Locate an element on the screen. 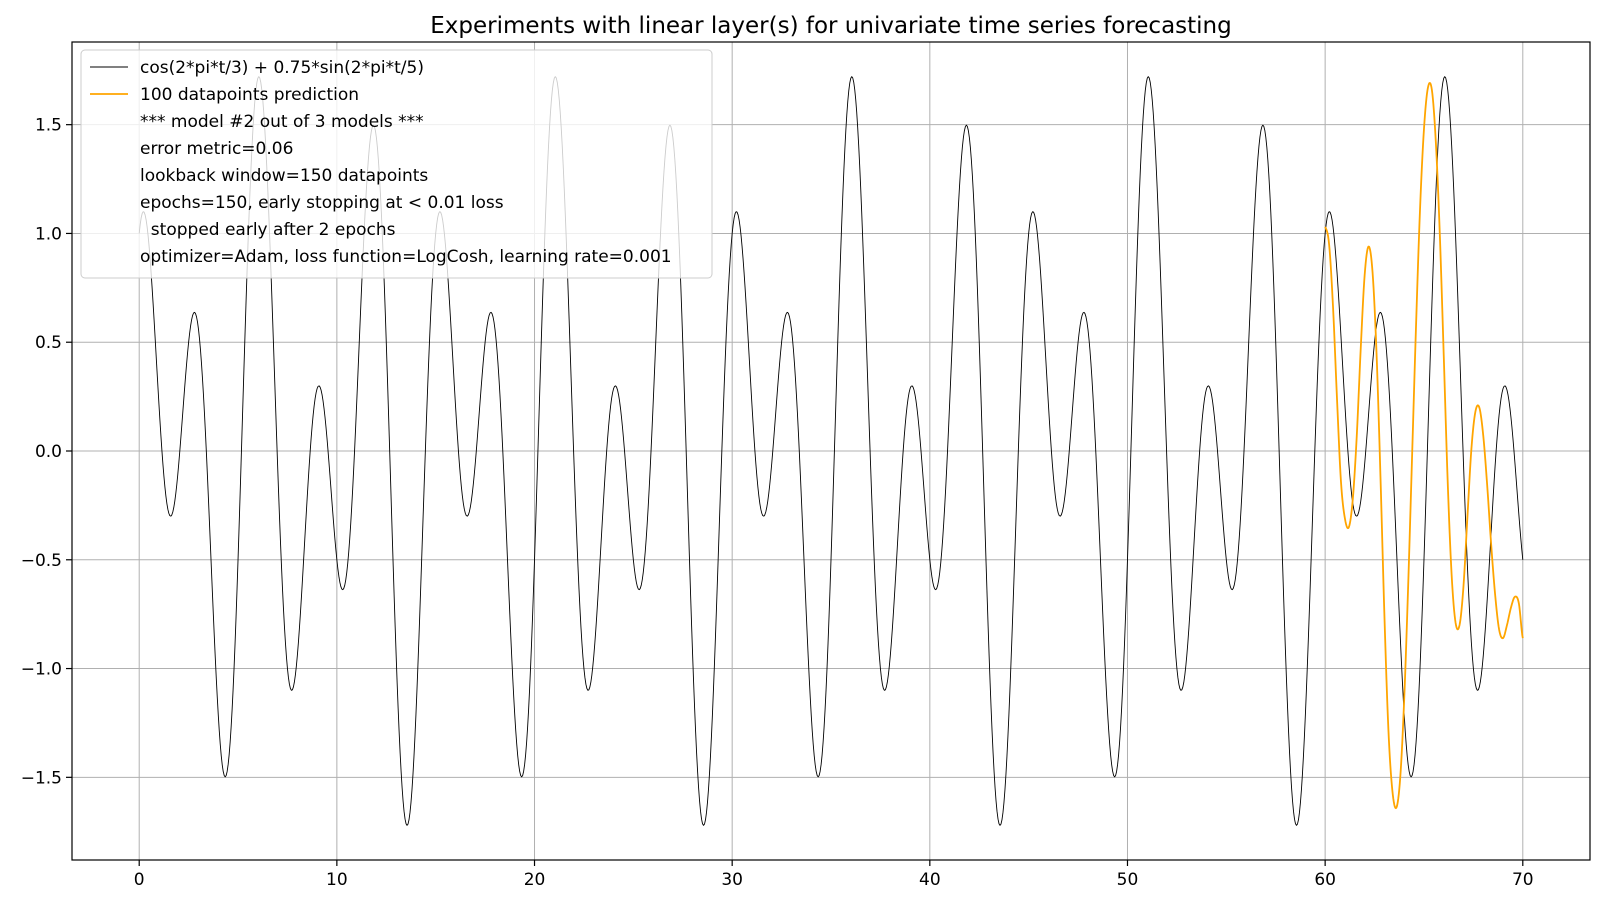 This screenshot has height=900, width=1600. x-axis: 0 10 20 30 40 50 60 70 is located at coordinates (834, 875).